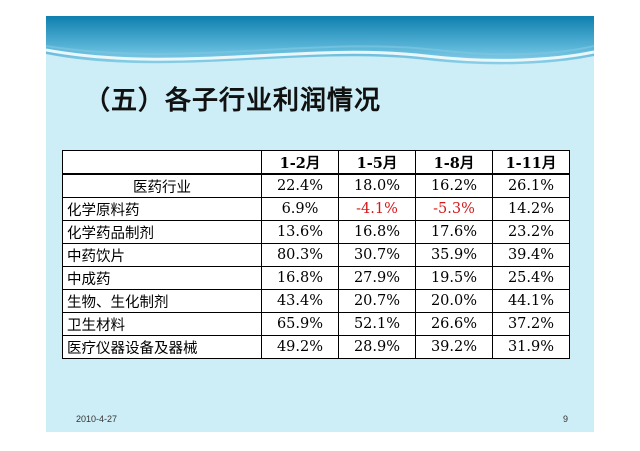  I want to click on table-cell: 37.2%, so click(531, 324).